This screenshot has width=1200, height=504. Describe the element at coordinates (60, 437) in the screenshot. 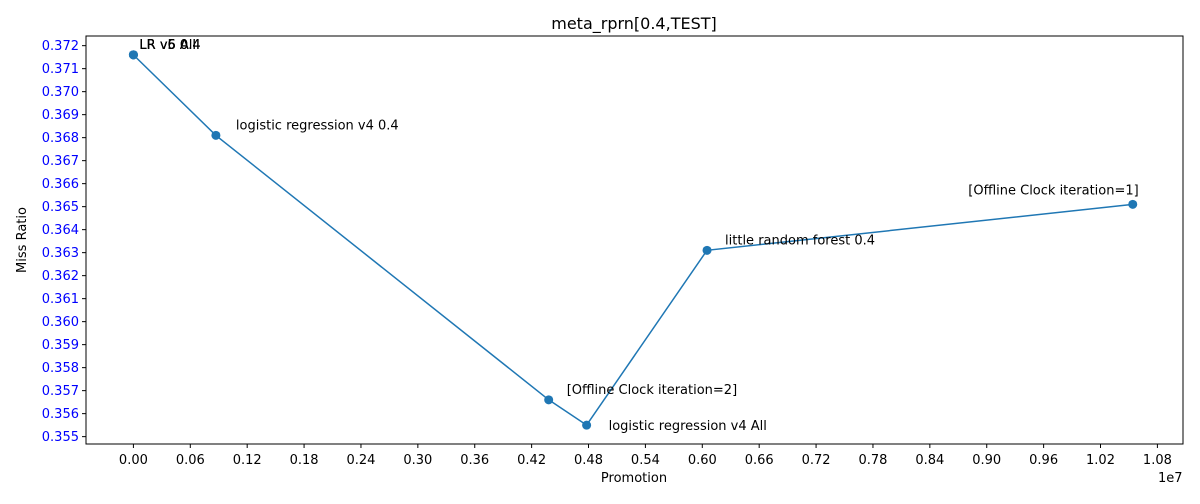

I see `y-tick-label: 0.355` at that location.